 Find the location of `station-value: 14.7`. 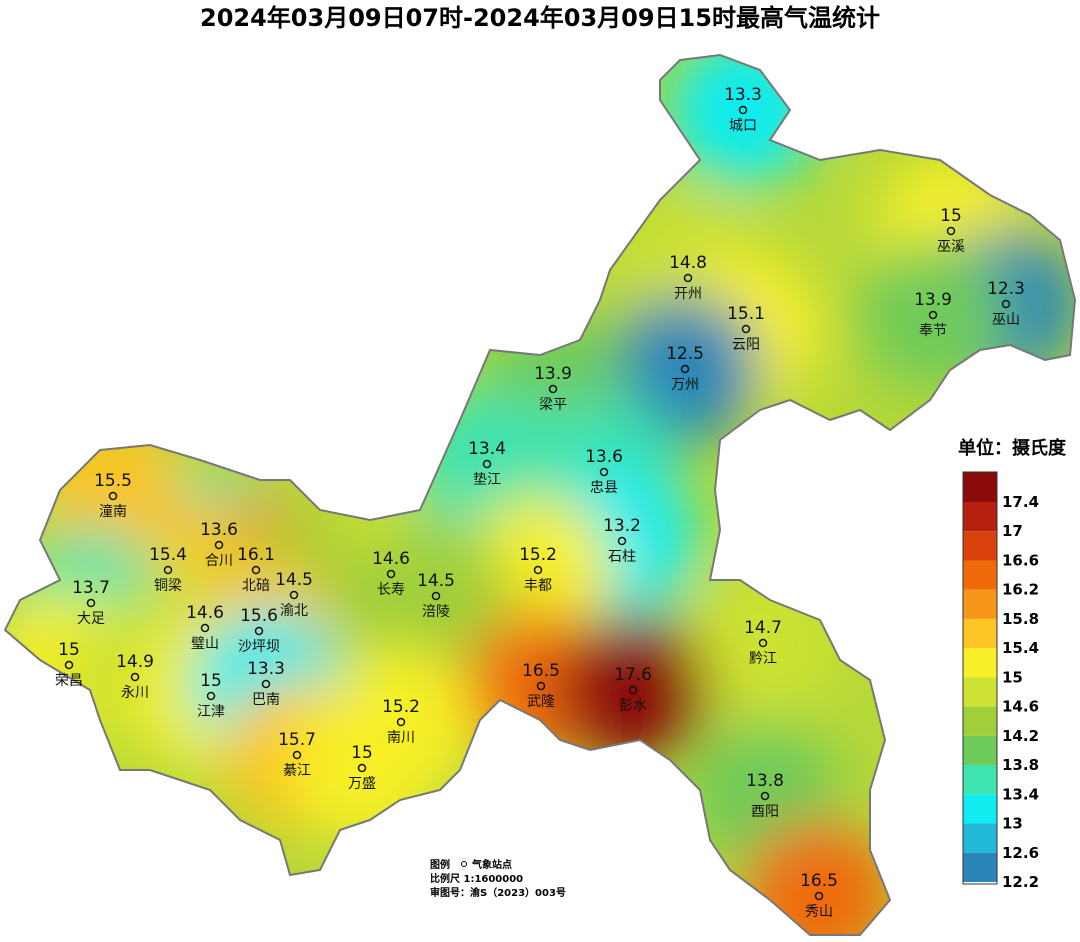

station-value: 14.7 is located at coordinates (763, 628).